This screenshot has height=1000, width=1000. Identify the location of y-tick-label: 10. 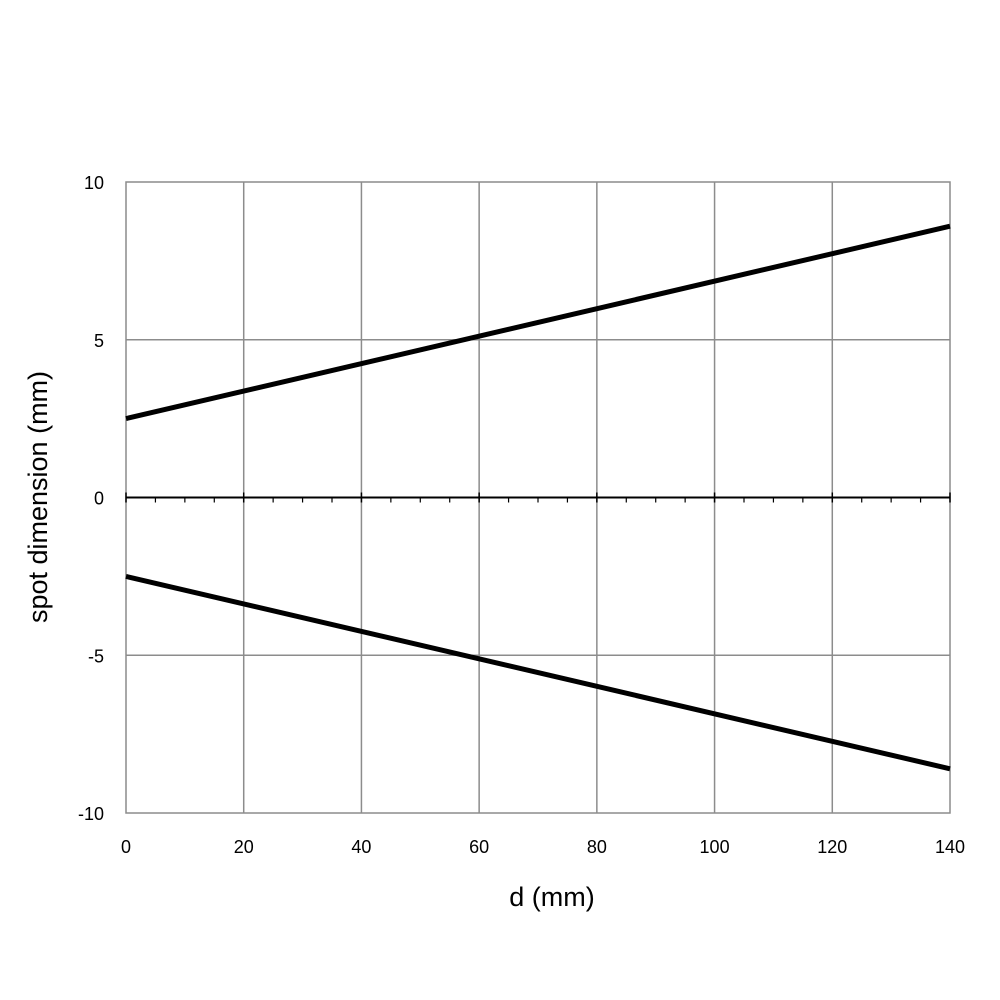
(94, 183).